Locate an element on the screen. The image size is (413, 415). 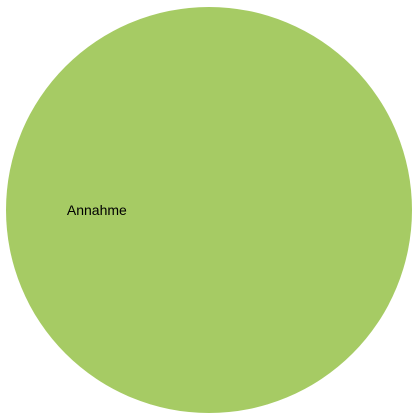
pie-slice-label: Annahme is located at coordinates (97, 210).